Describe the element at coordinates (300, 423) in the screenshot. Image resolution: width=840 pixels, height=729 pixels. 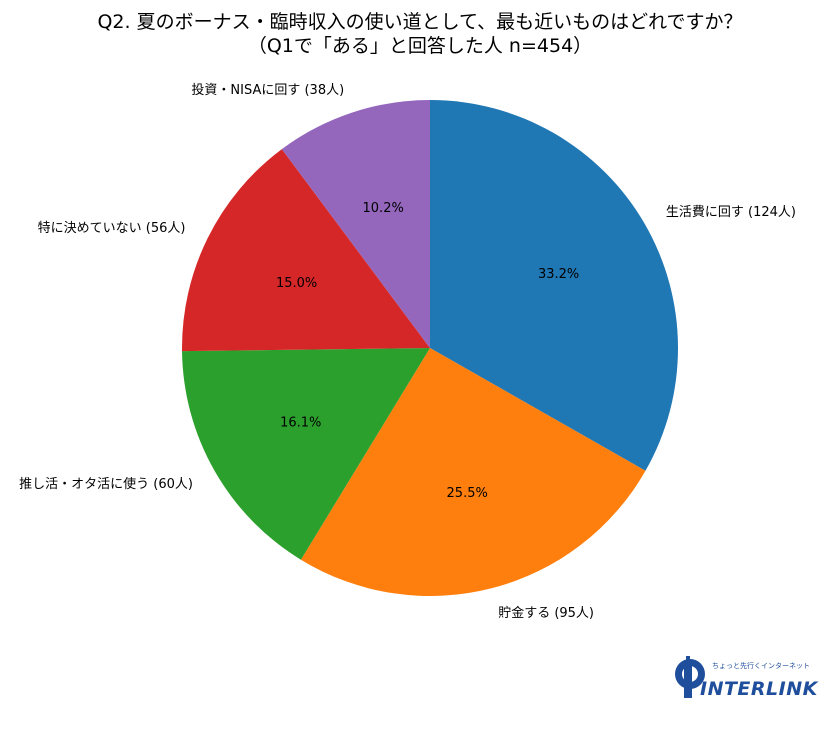
I see `slice-percent-label: 16.1%` at that location.